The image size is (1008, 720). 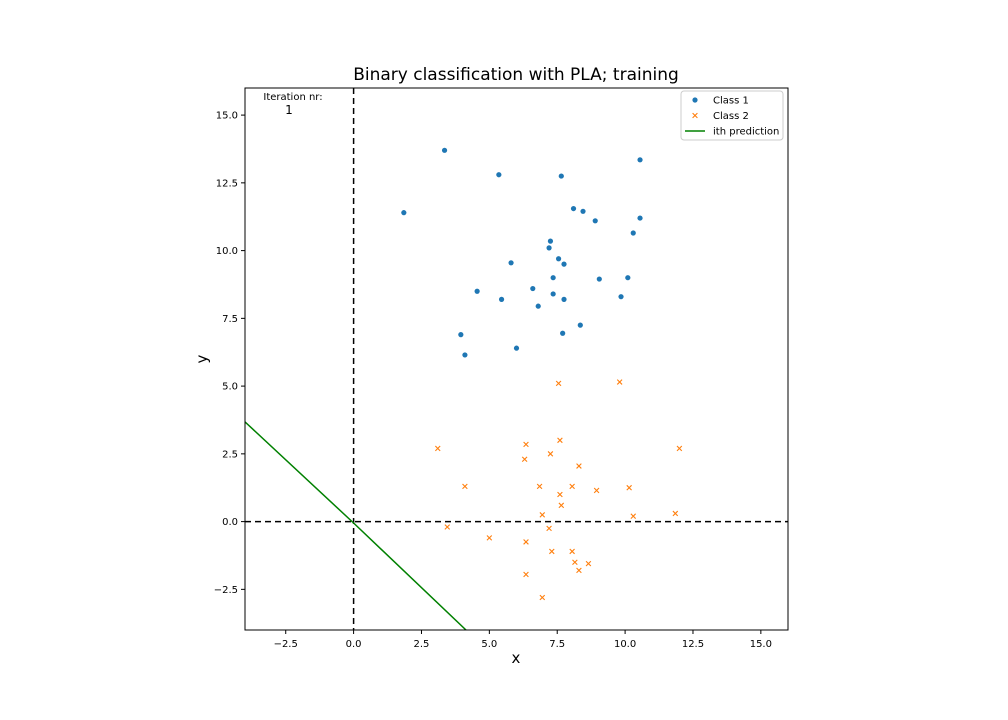 What do you see at coordinates (731, 101) in the screenshot?
I see `legend-label: Class 1` at bounding box center [731, 101].